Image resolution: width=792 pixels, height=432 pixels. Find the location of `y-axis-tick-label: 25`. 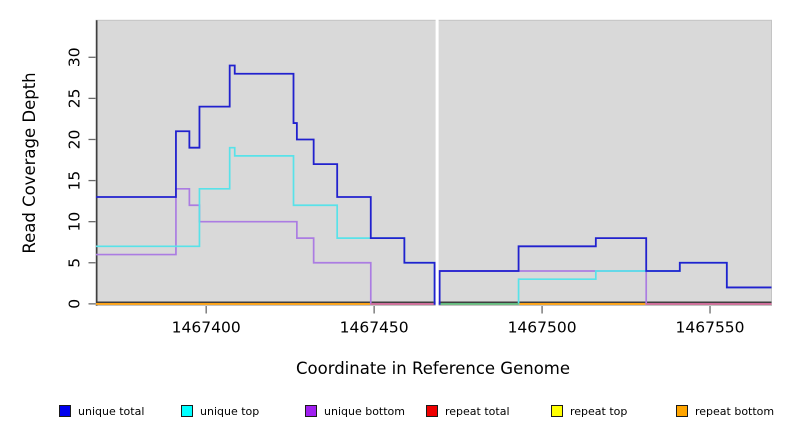

y-axis-tick-label: 25 is located at coordinates (75, 99).